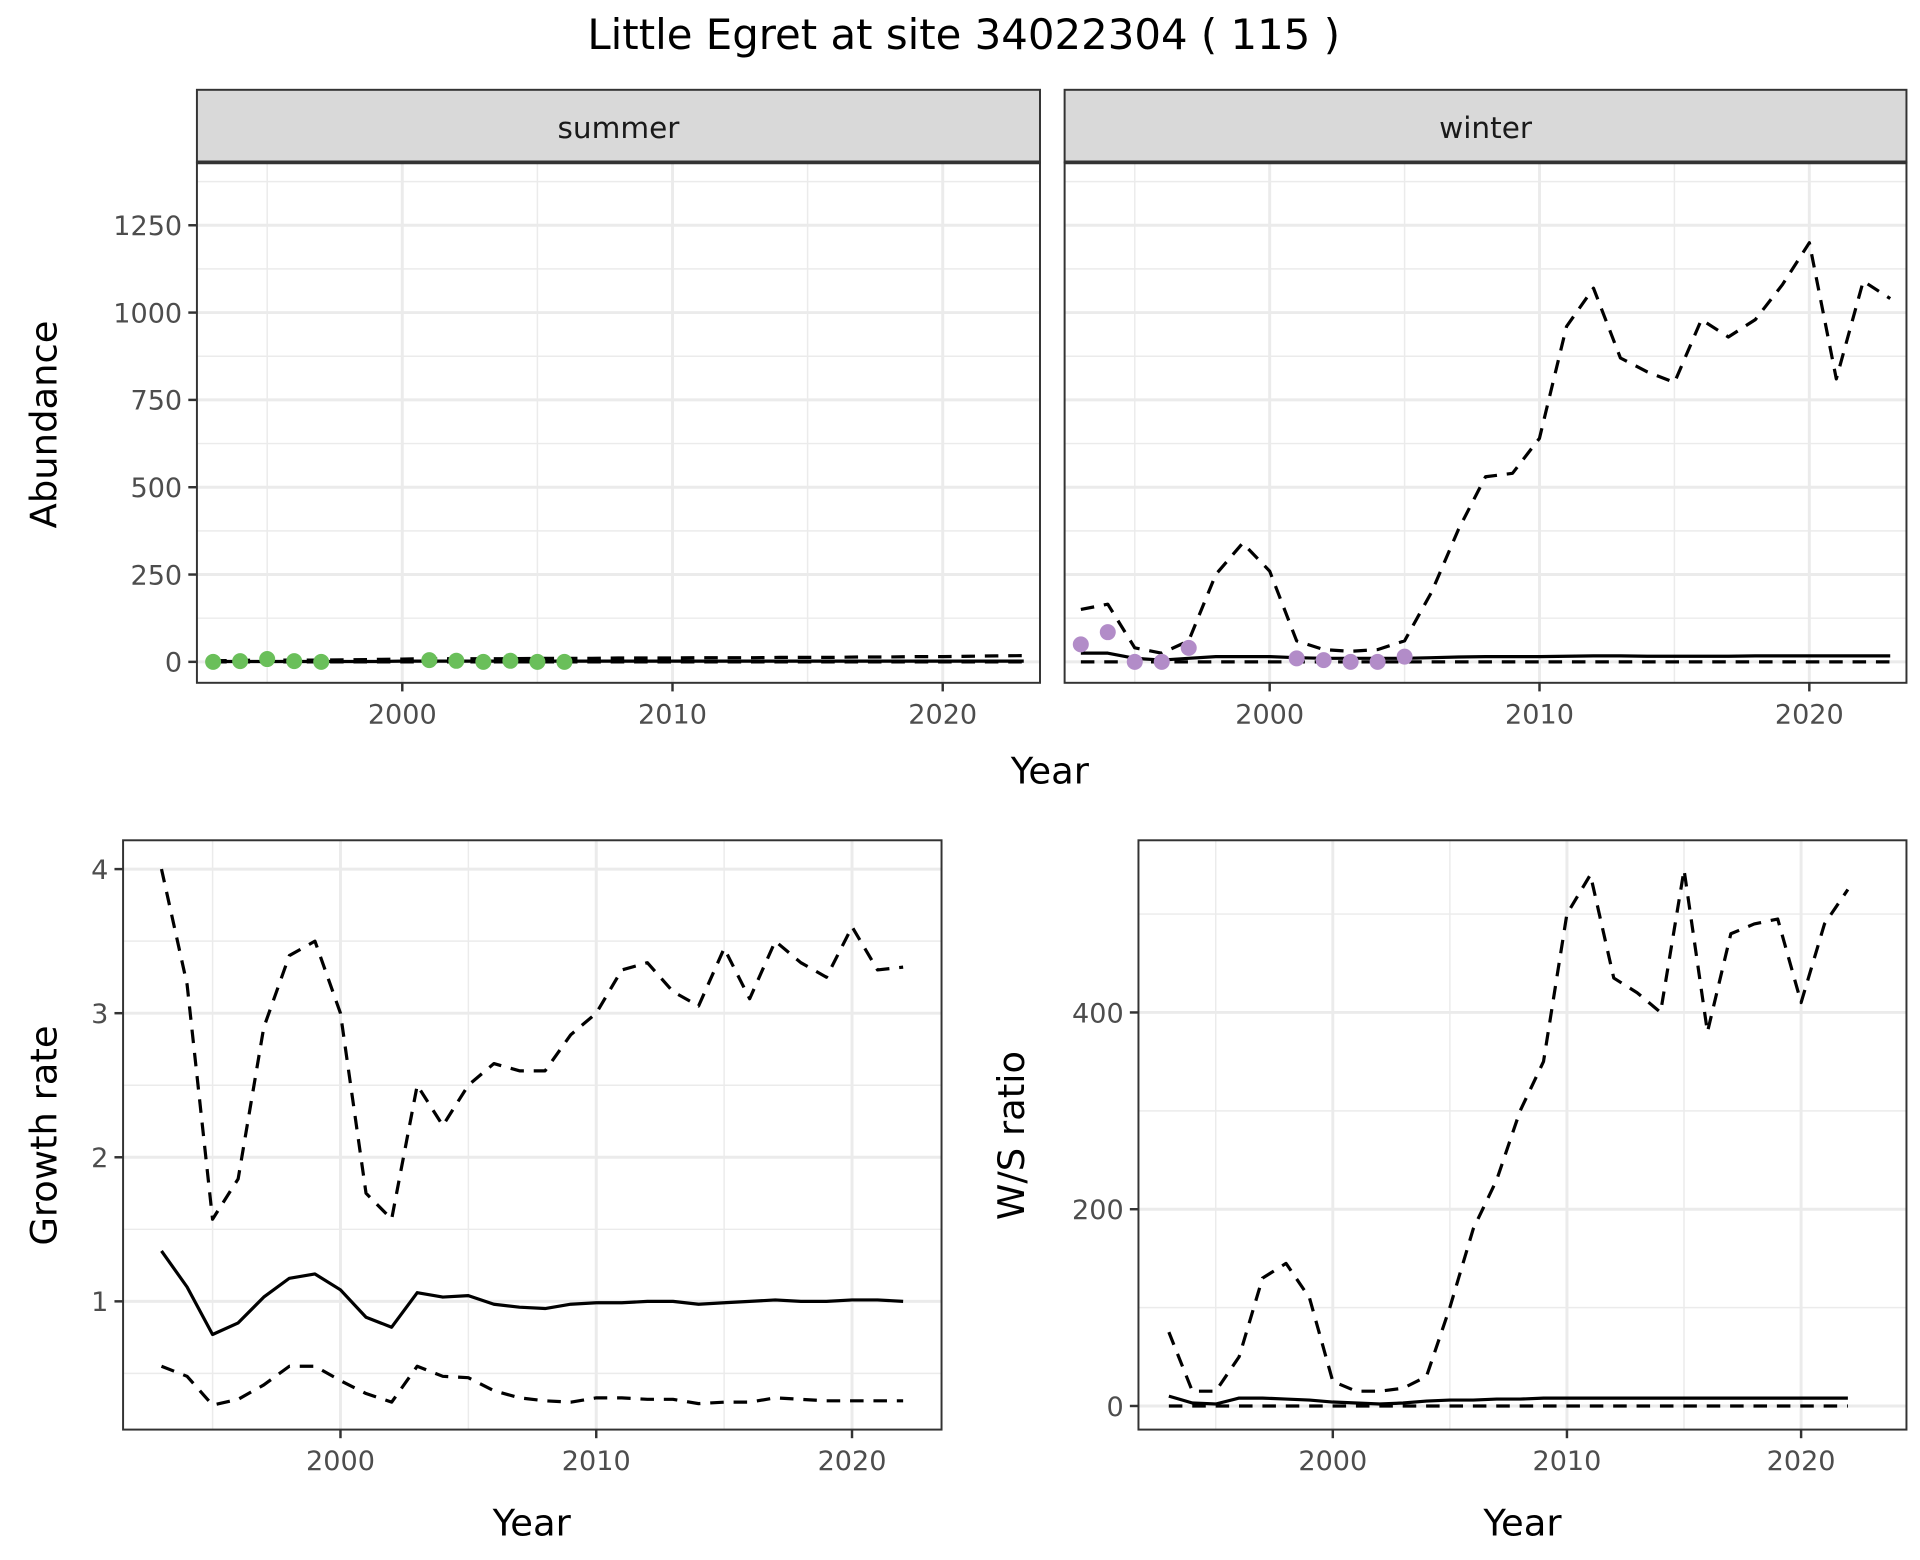  What do you see at coordinates (532, 1522) in the screenshot?
I see `growth-x-axis-title: Year` at bounding box center [532, 1522].